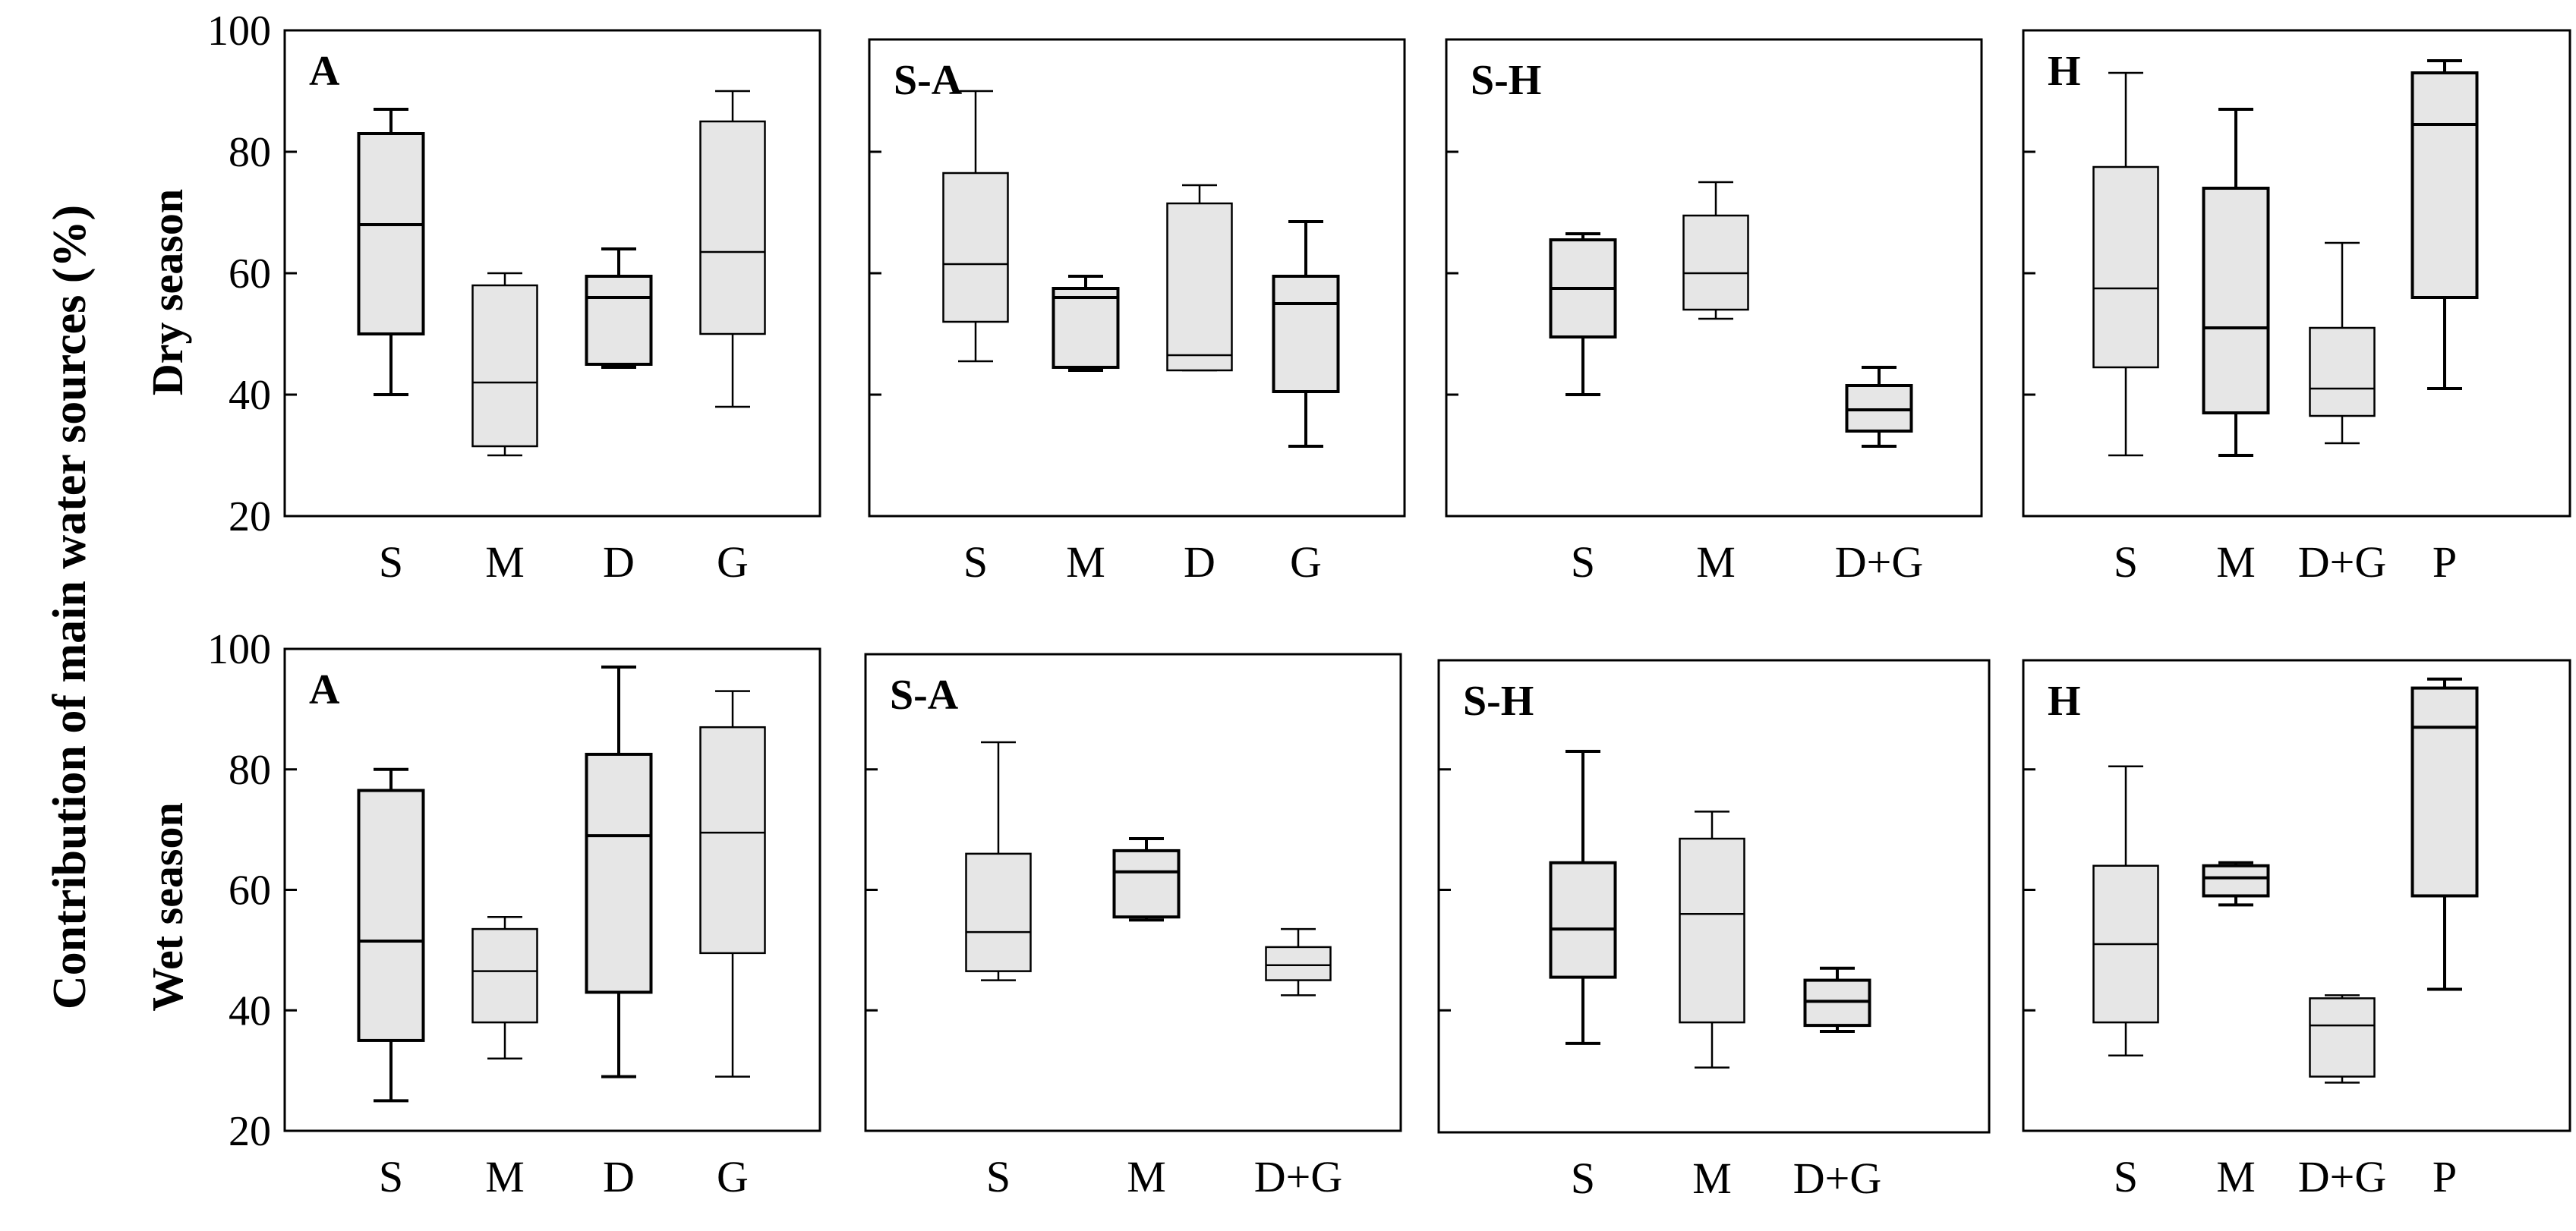 This screenshot has height=1231, width=2576. What do you see at coordinates (2445, 562) in the screenshot?
I see `category-label: P` at bounding box center [2445, 562].